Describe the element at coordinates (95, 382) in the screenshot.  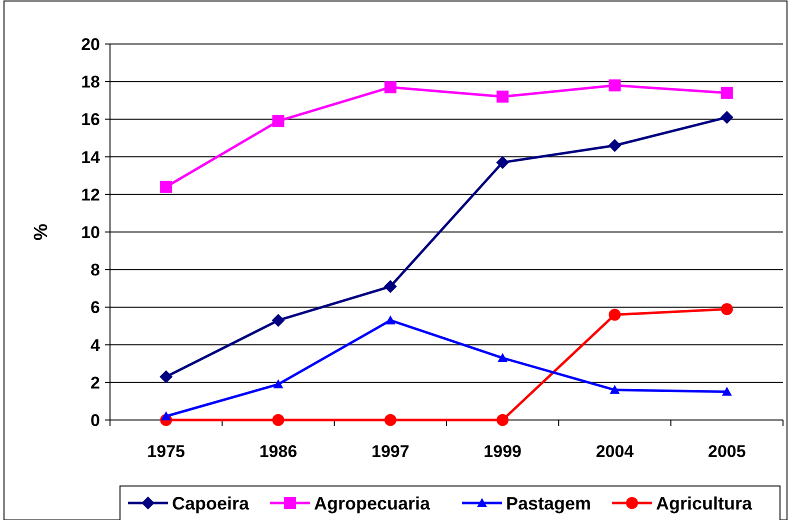
I see `y-tick-label: 2` at that location.